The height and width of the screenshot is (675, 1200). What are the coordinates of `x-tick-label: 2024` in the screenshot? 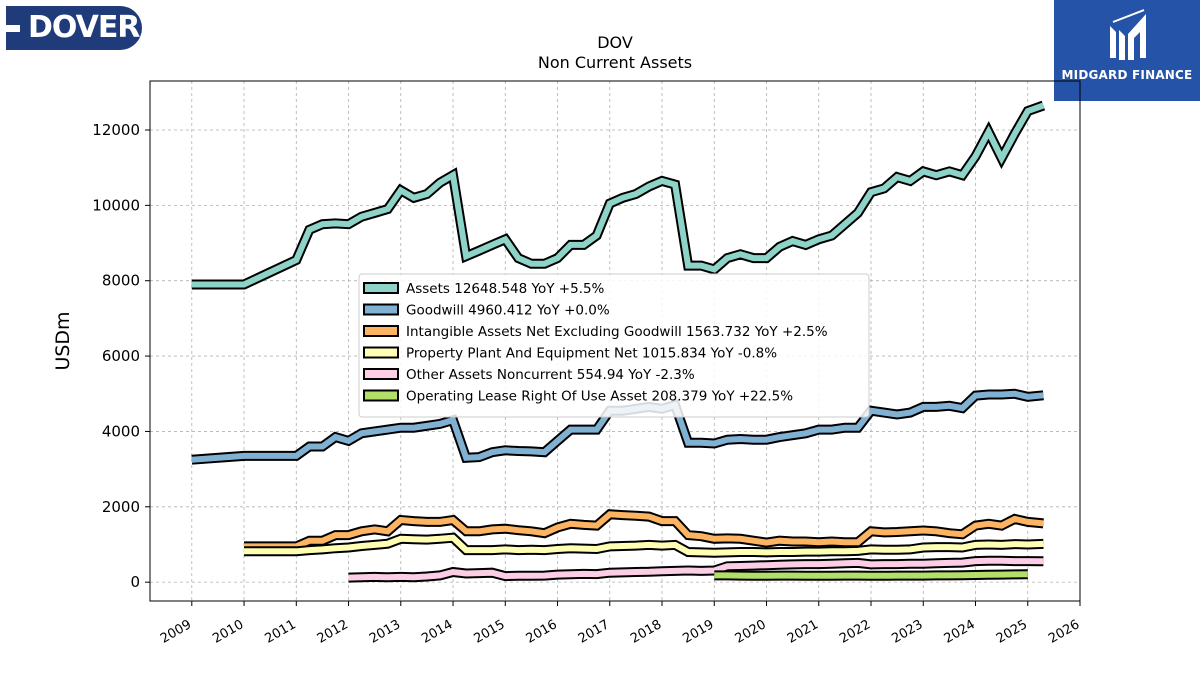 It's located at (960, 632).